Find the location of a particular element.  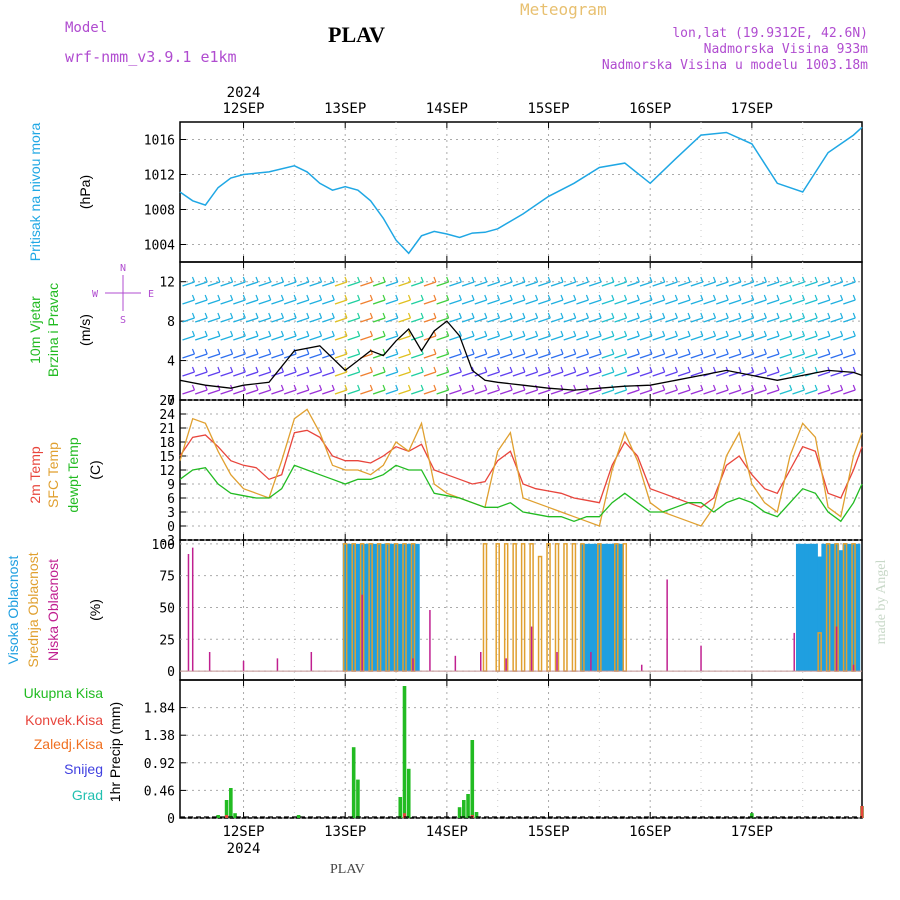

day-label-bottom: 14SEP is located at coordinates (447, 832).